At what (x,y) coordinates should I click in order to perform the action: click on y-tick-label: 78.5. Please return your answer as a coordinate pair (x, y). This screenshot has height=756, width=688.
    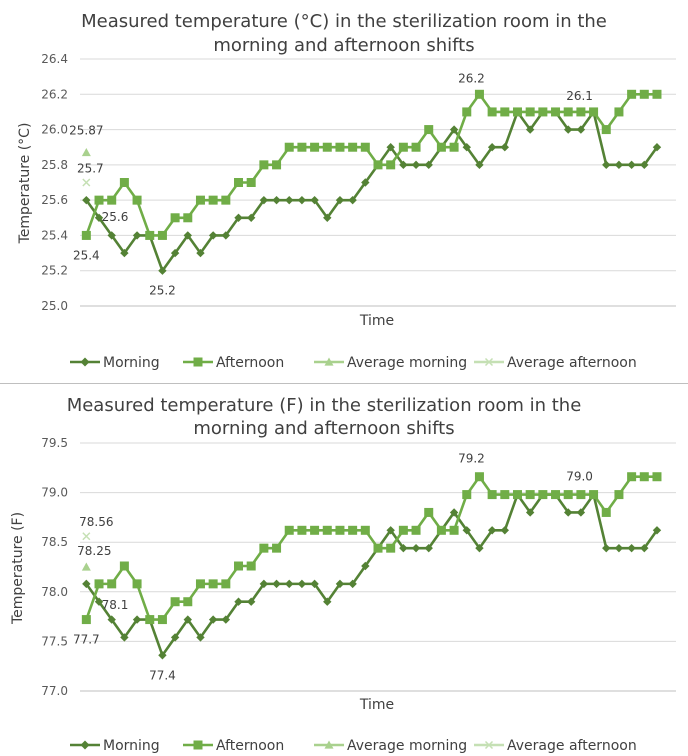
    Looking at the image, I should click on (54, 542).